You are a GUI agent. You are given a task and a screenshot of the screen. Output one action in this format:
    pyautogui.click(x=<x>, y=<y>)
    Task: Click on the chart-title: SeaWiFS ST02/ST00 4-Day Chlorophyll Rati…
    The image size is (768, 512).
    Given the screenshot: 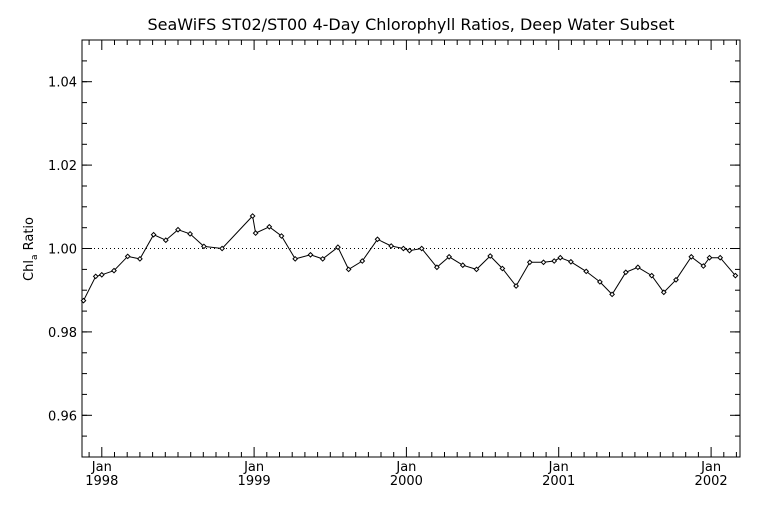 What is the action you would take?
    pyautogui.click(x=411, y=24)
    